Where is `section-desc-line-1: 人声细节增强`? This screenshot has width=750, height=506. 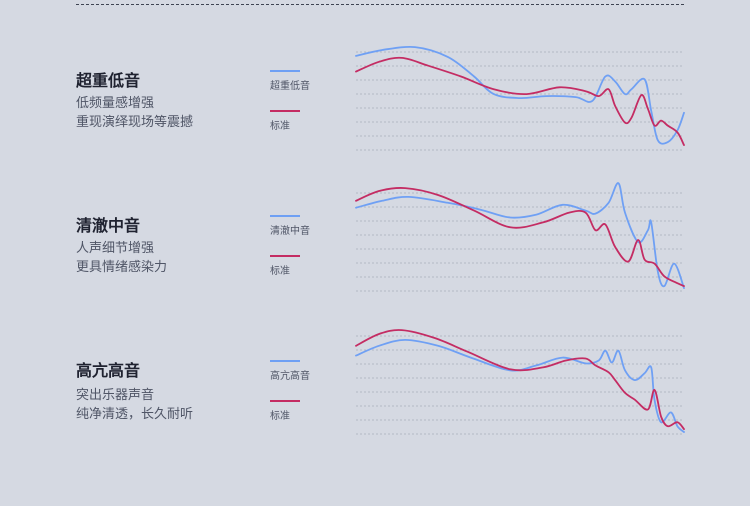
section-desc-line-1: 人声细节增强 is located at coordinates (115, 248).